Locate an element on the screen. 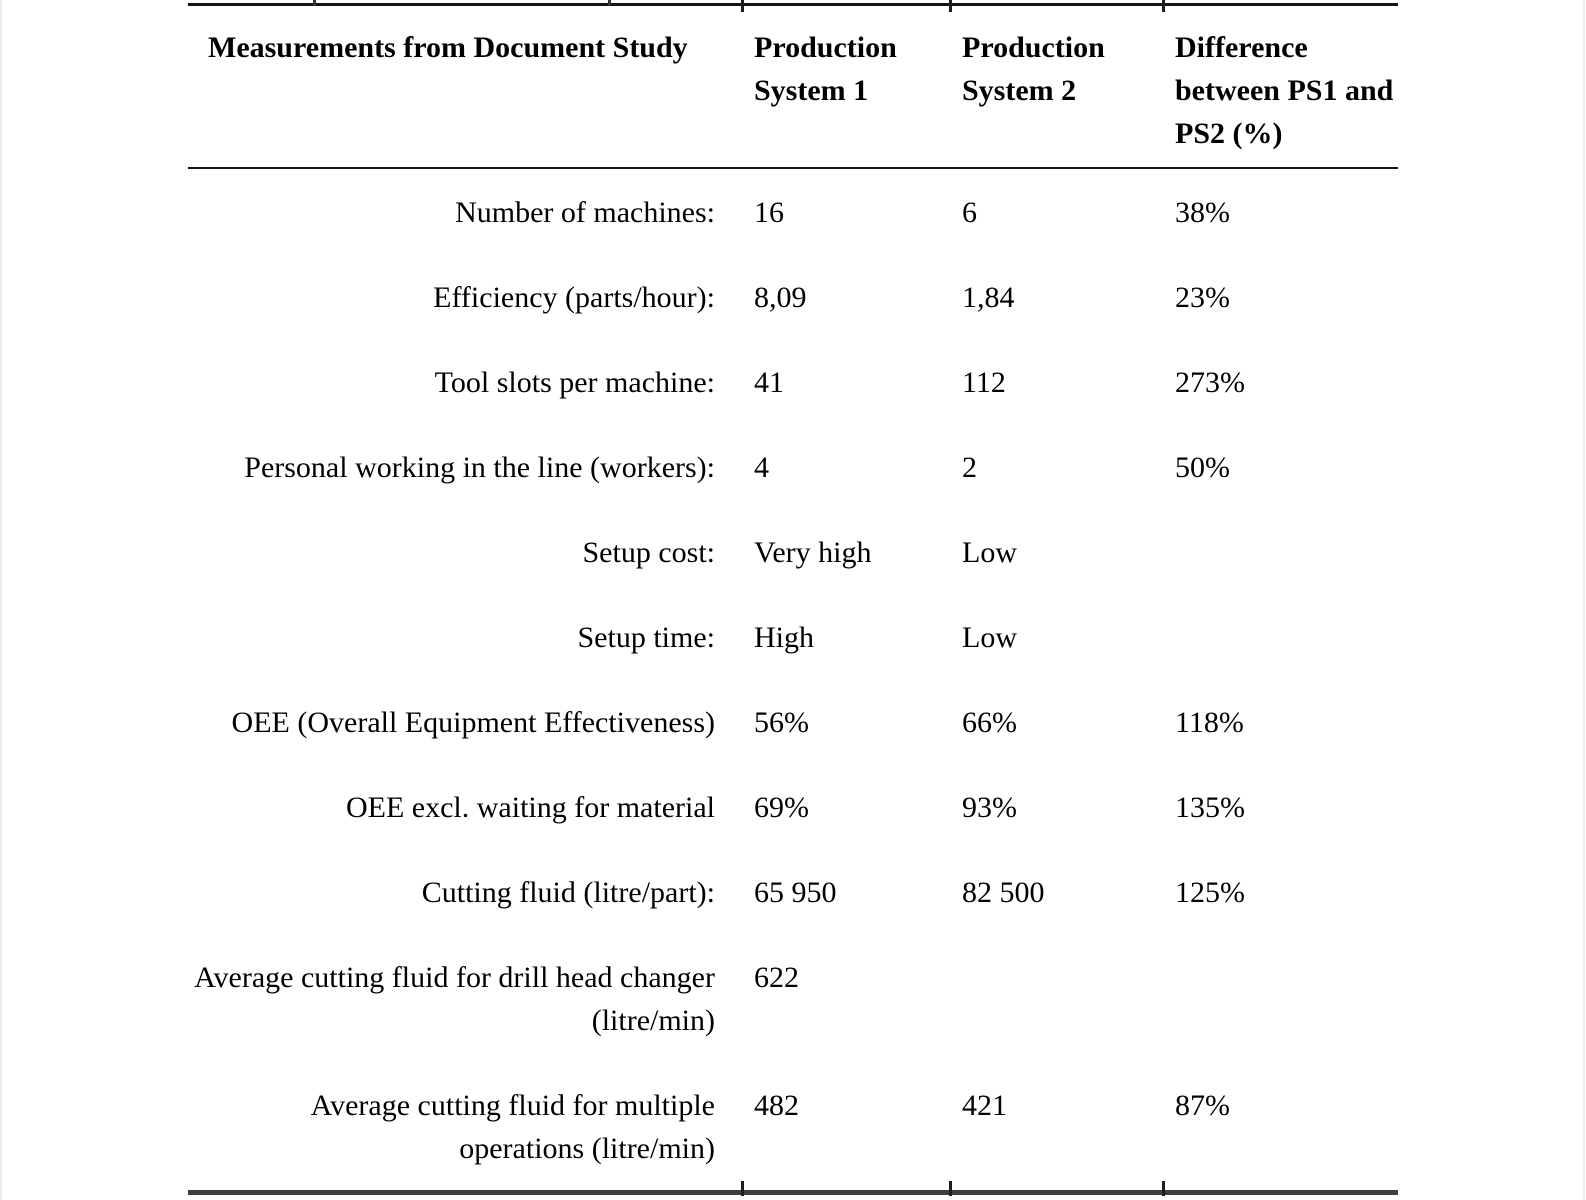 Image resolution: width=1586 pixels, height=1200 pixels. table-row-tool-slots: Tool slots per machine: 41 112 273% is located at coordinates (793, 381).